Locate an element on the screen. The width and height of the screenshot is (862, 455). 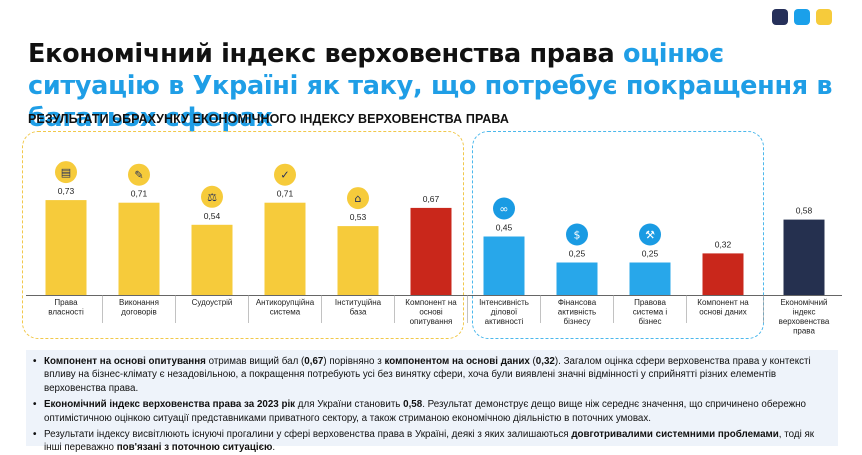
data-label-3: 0,54 is located at coordinates (212, 216).